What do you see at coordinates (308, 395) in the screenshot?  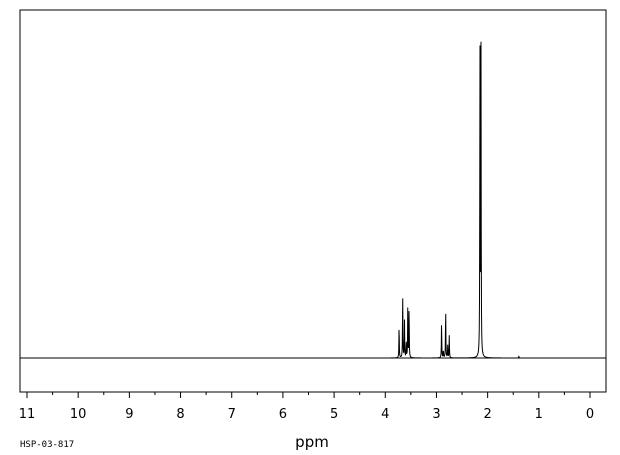 I see `x-axis-ticks` at bounding box center [308, 395].